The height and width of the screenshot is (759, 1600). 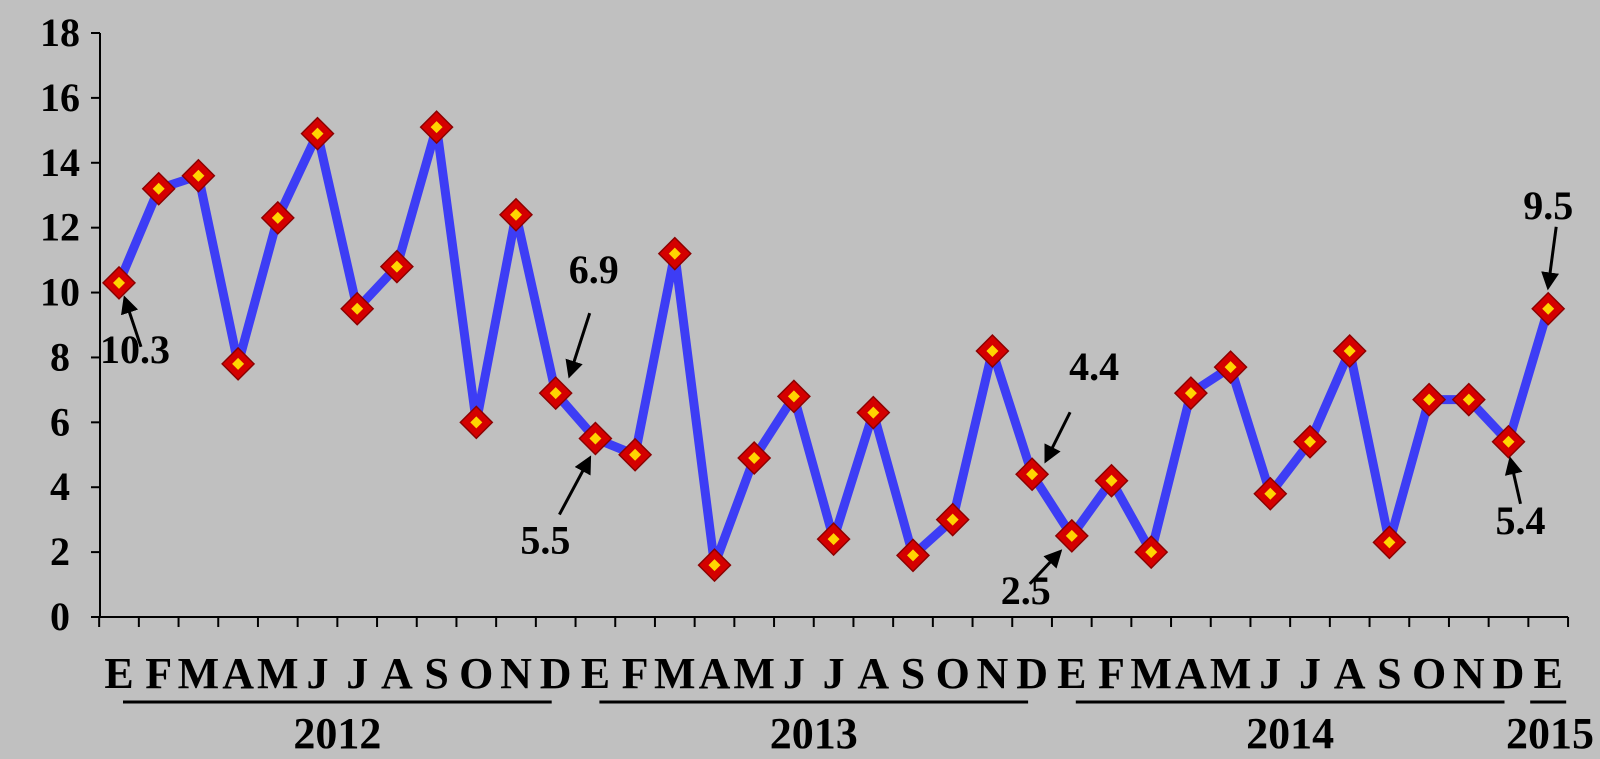 What do you see at coordinates (337, 733) in the screenshot?
I see `year-label: 2012` at bounding box center [337, 733].